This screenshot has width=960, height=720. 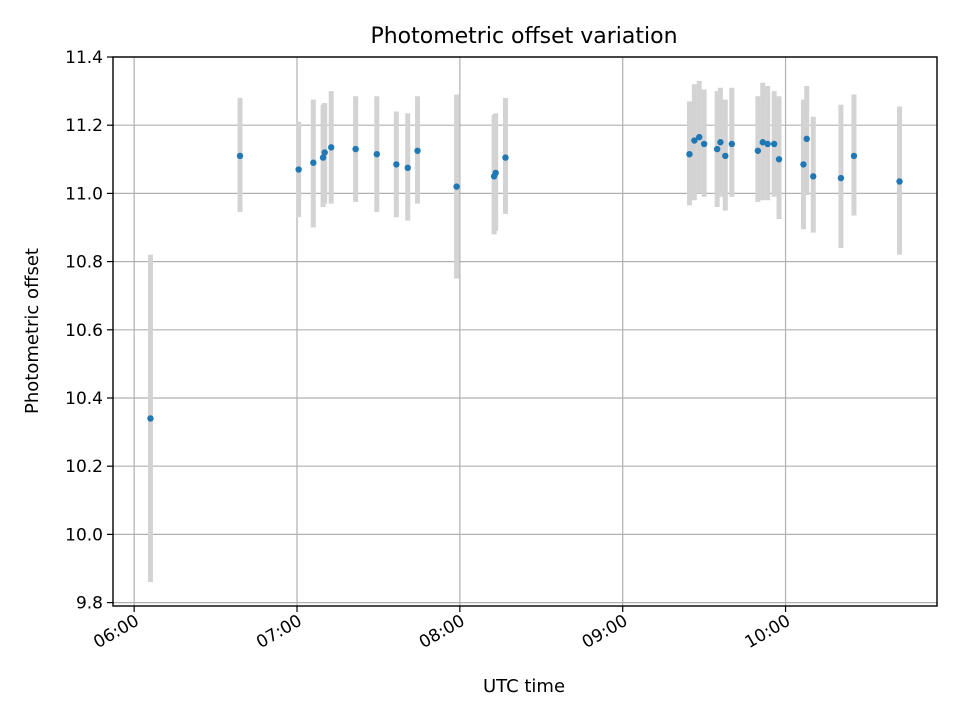 I want to click on y-axis-ticks: 9.8 10.0 10.2 10.4 10.6 10.8 11.0 11.2 11.4, so click(x=89, y=331).